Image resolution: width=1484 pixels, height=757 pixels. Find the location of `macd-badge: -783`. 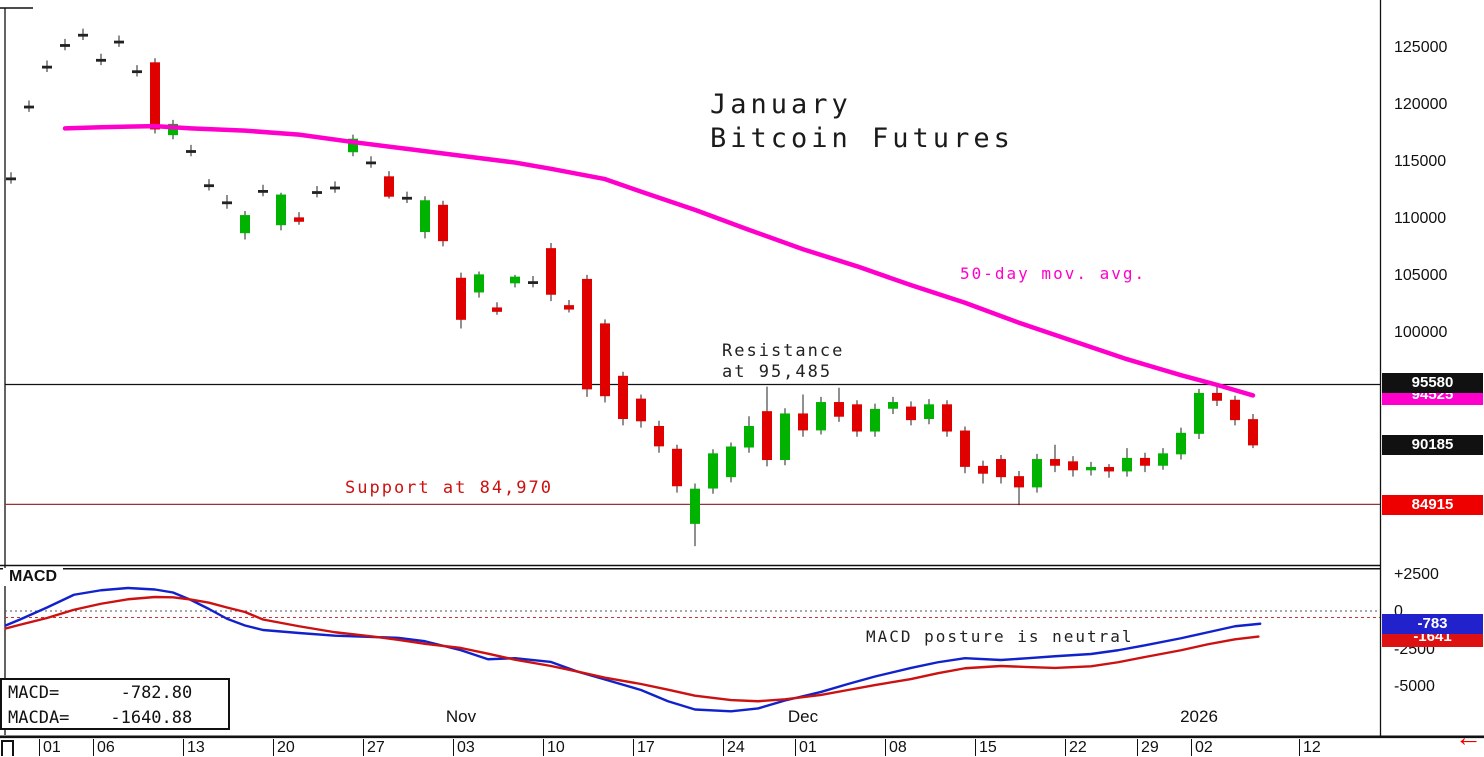

macd-badge: -783 is located at coordinates (1432, 623).